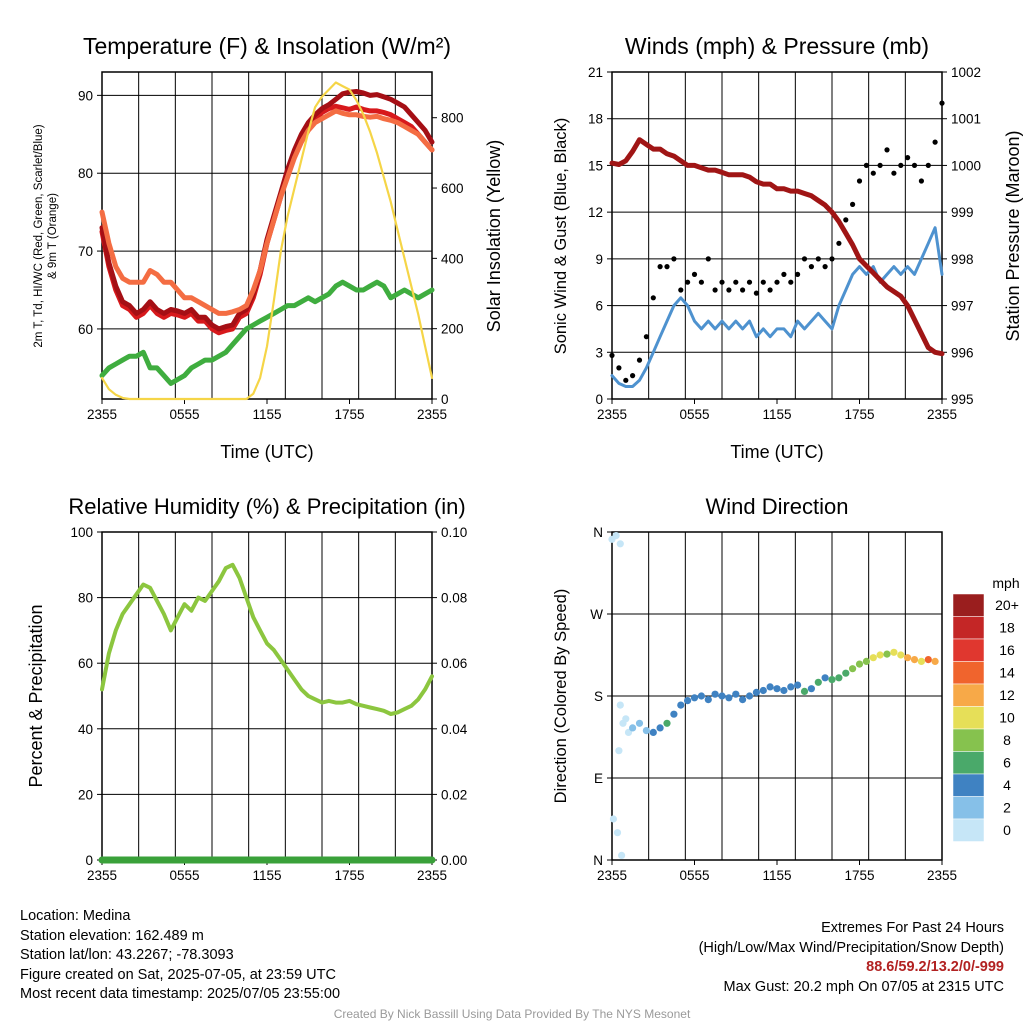  What do you see at coordinates (85, 794) in the screenshot?
I see `y-tick-label: 20` at bounding box center [85, 794].